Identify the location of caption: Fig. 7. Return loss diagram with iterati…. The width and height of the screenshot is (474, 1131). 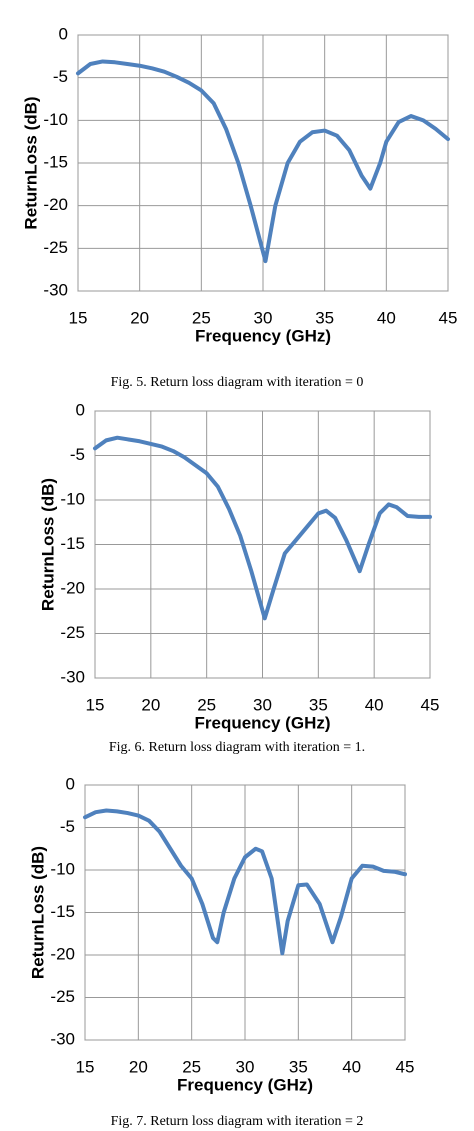
(237, 1121).